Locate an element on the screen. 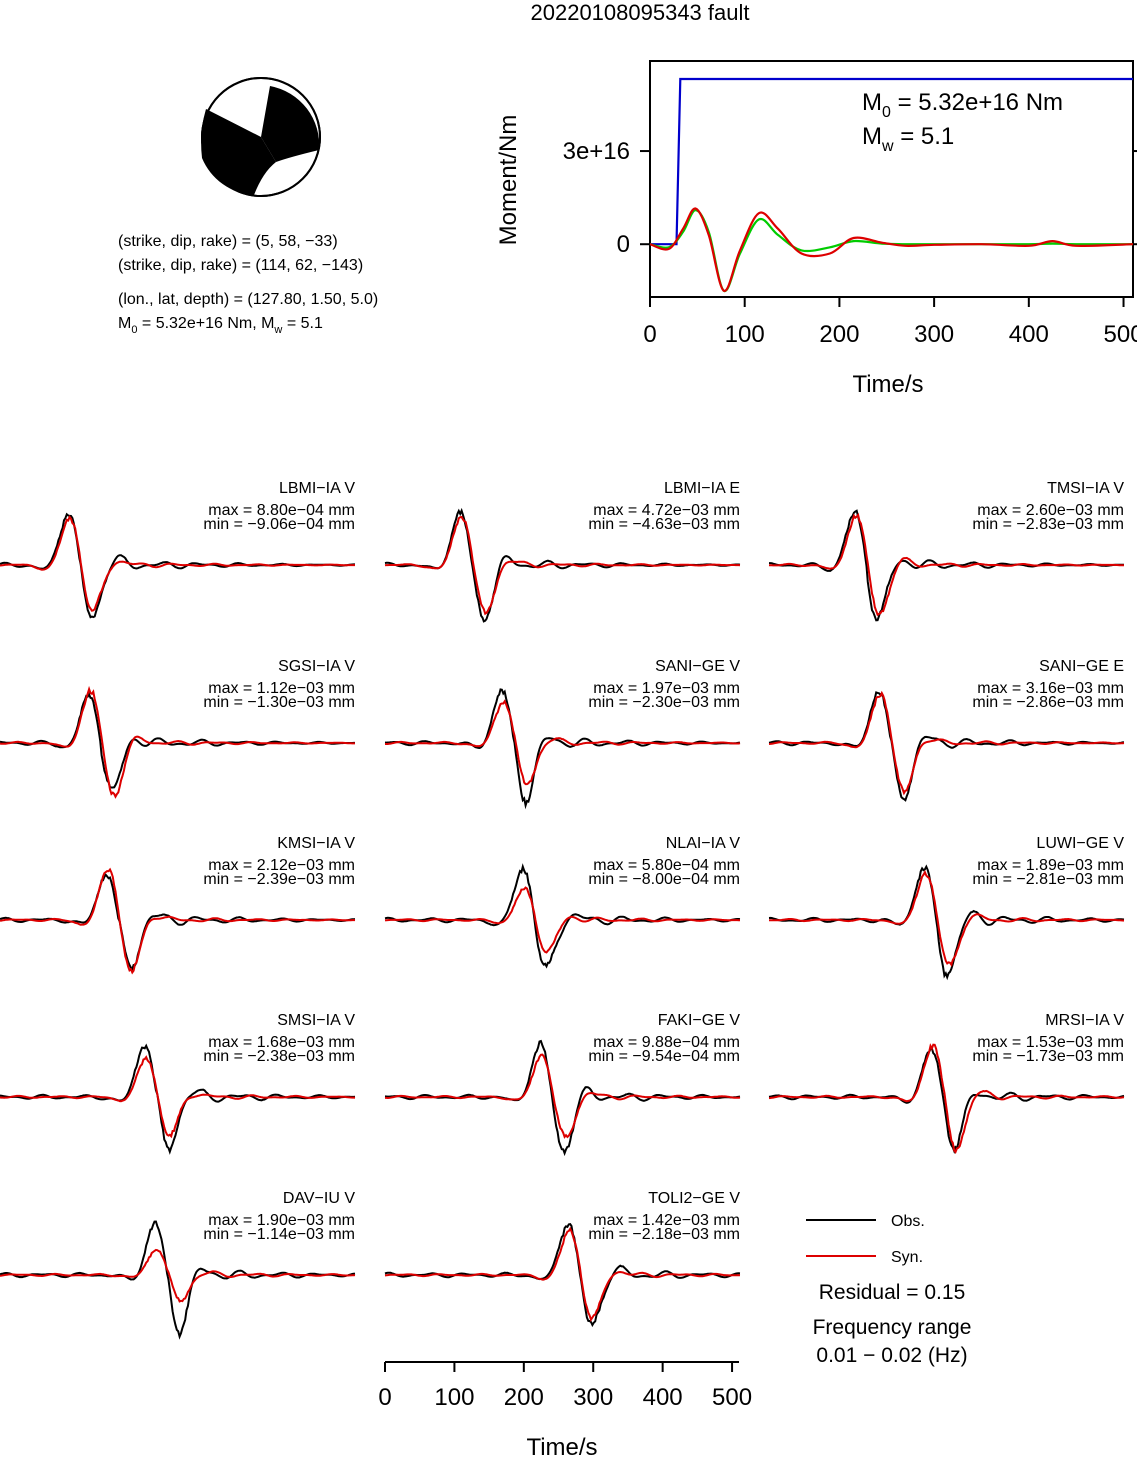  station-label: MRSI−IA V is located at coordinates (1084, 1020).